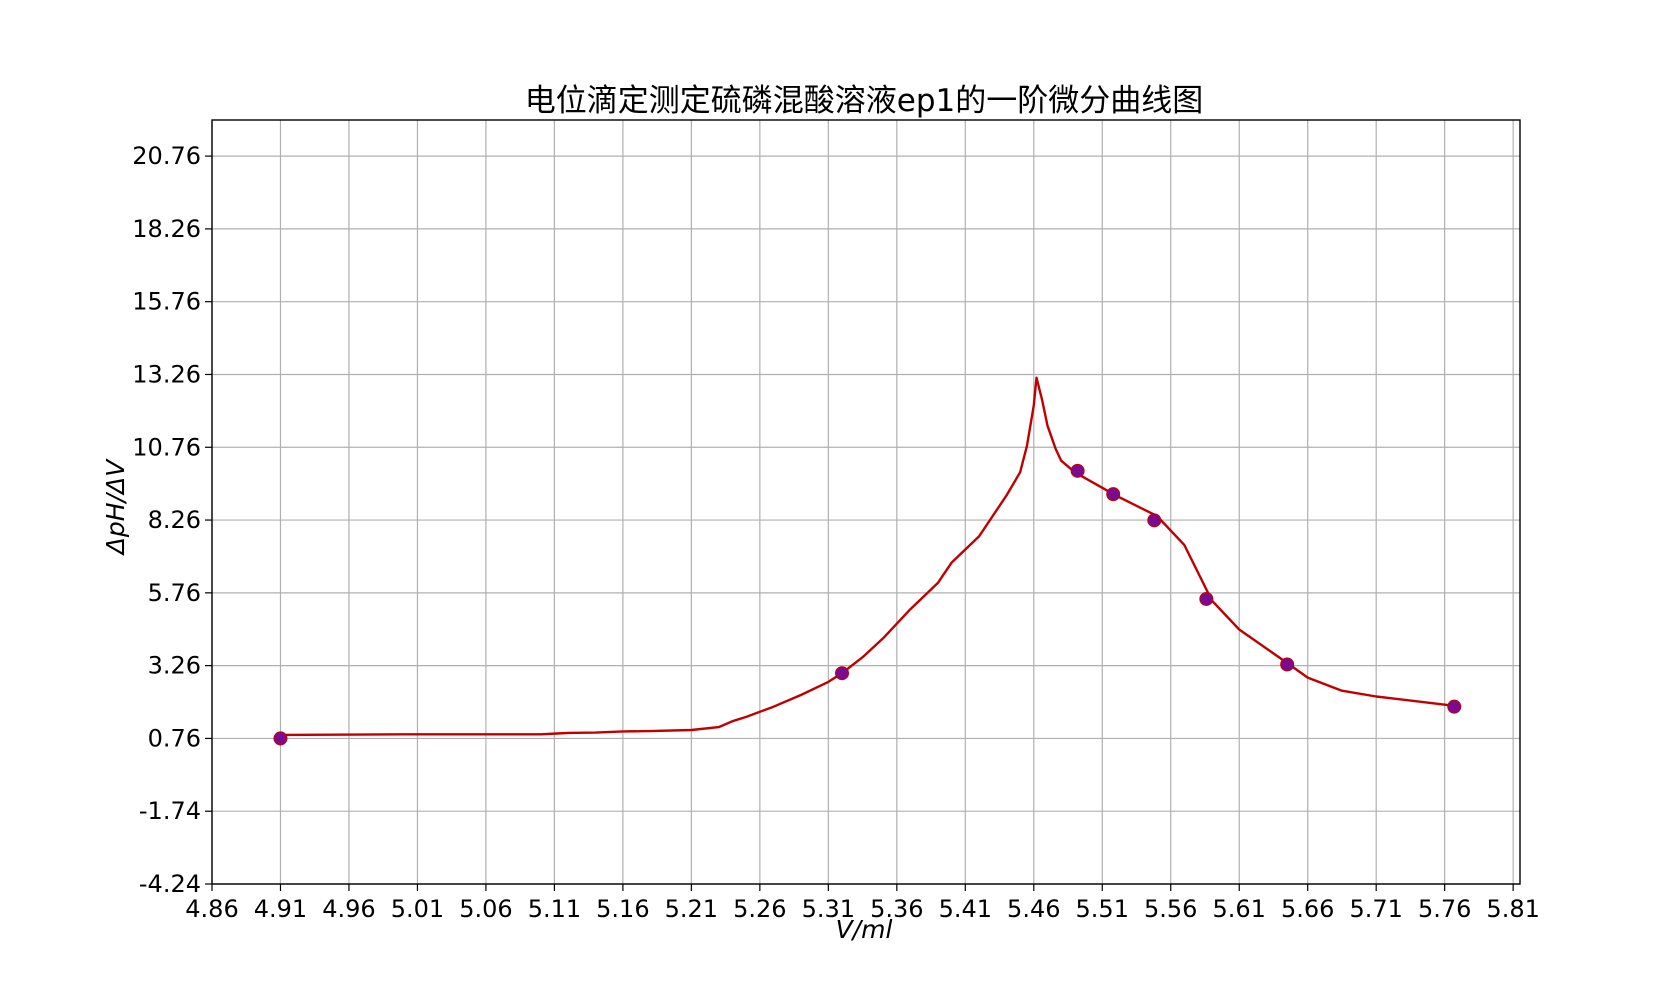 This screenshot has width=1668, height=983. Describe the element at coordinates (965, 909) in the screenshot. I see `x-tick-label: 5.41` at that location.